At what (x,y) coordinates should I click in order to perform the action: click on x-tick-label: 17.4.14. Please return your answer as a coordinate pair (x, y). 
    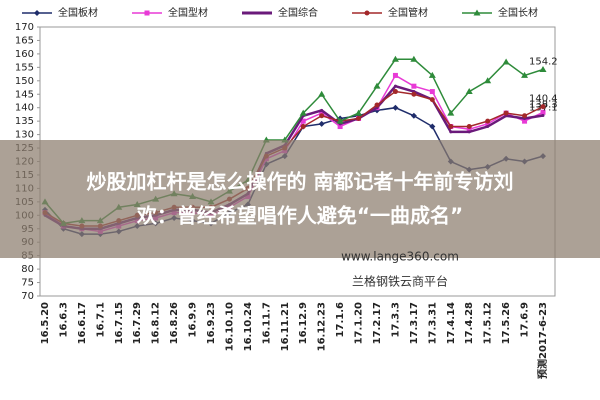
    Looking at the image, I should click on (451, 323).